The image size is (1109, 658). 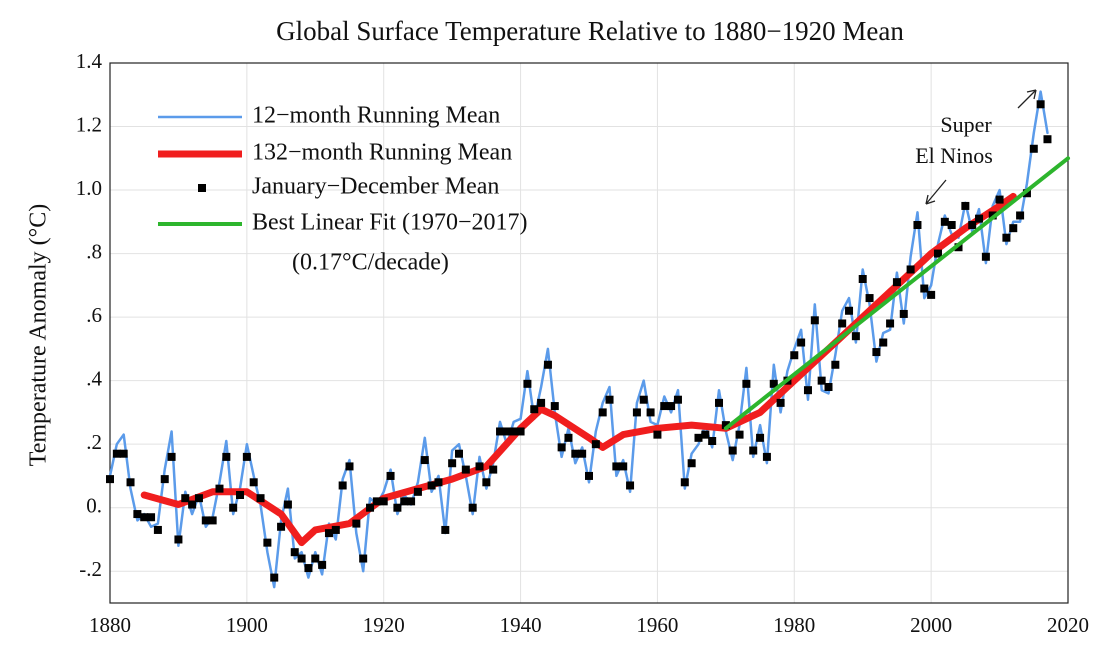 I want to click on y-tick-label: 1.2, so click(x=89, y=124).